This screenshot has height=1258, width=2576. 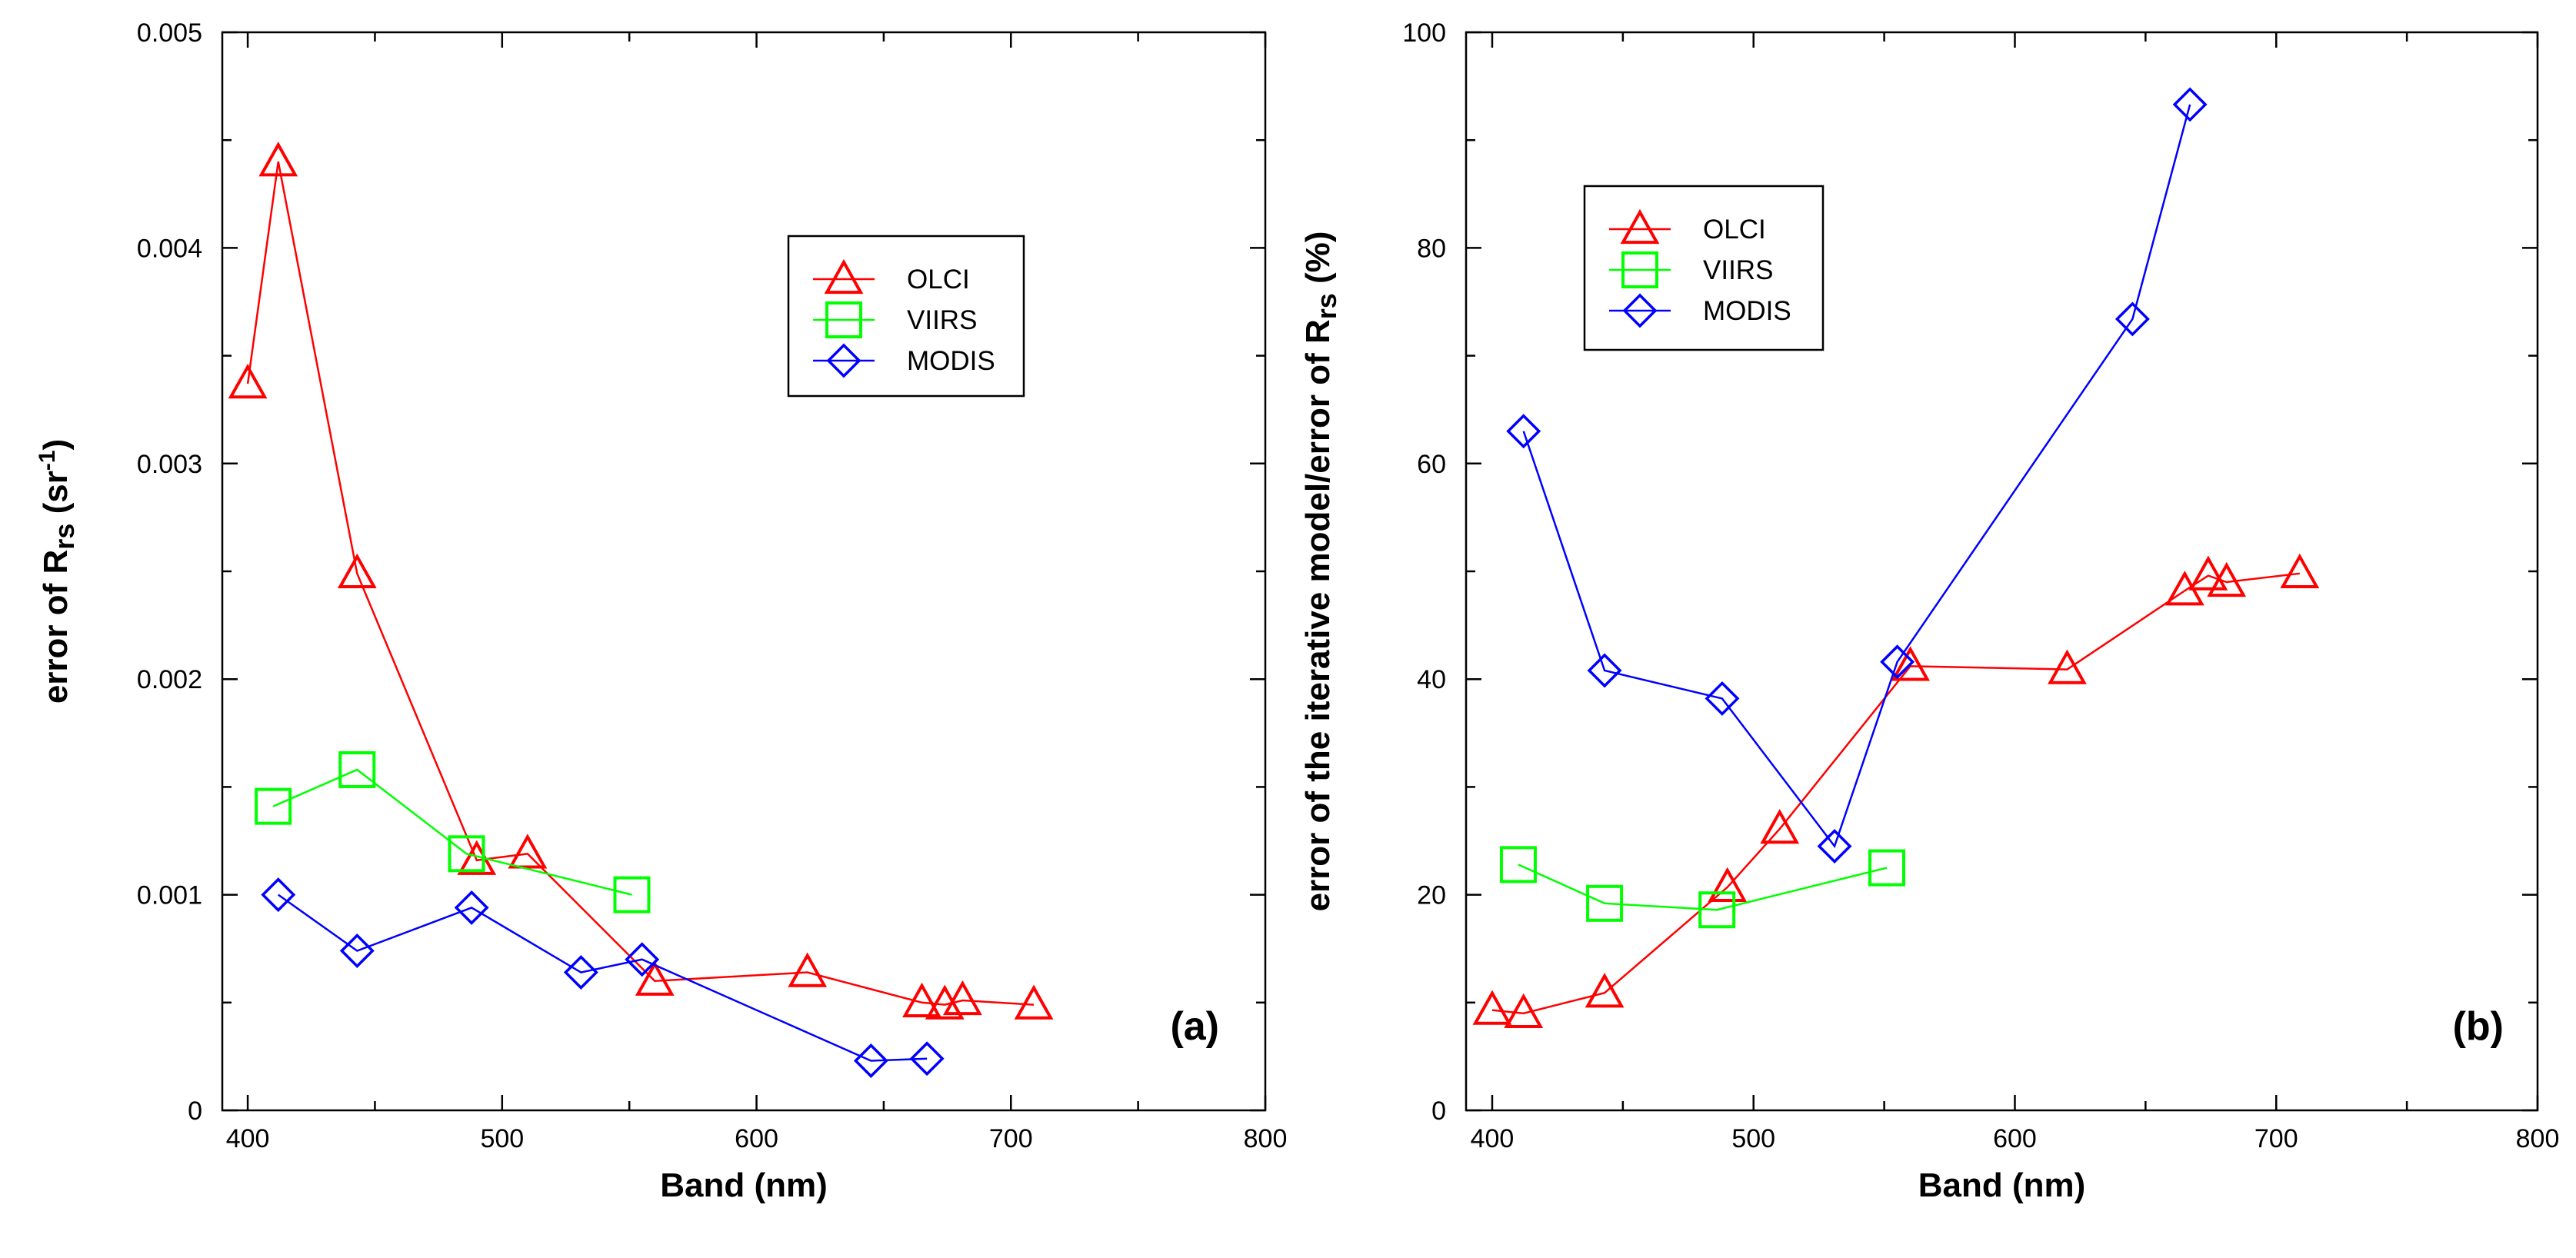 I want to click on modis-line, so click(x=603, y=978).